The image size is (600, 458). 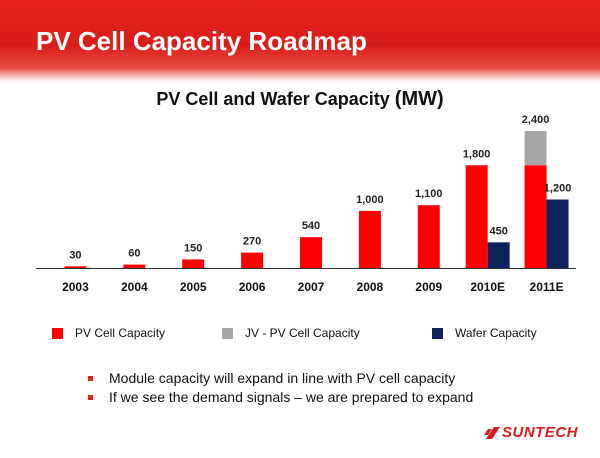 I want to click on data-label: 1,200, so click(x=558, y=189).